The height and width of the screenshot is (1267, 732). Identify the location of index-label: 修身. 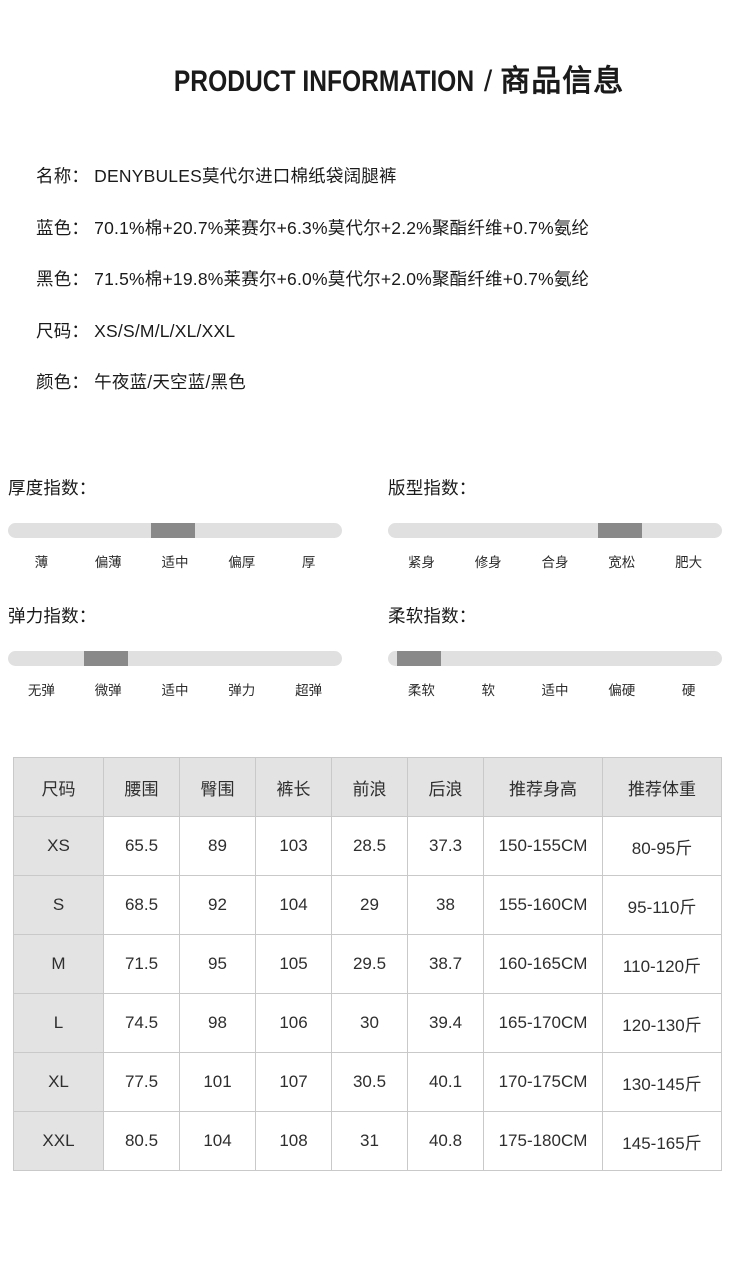
(488, 562).